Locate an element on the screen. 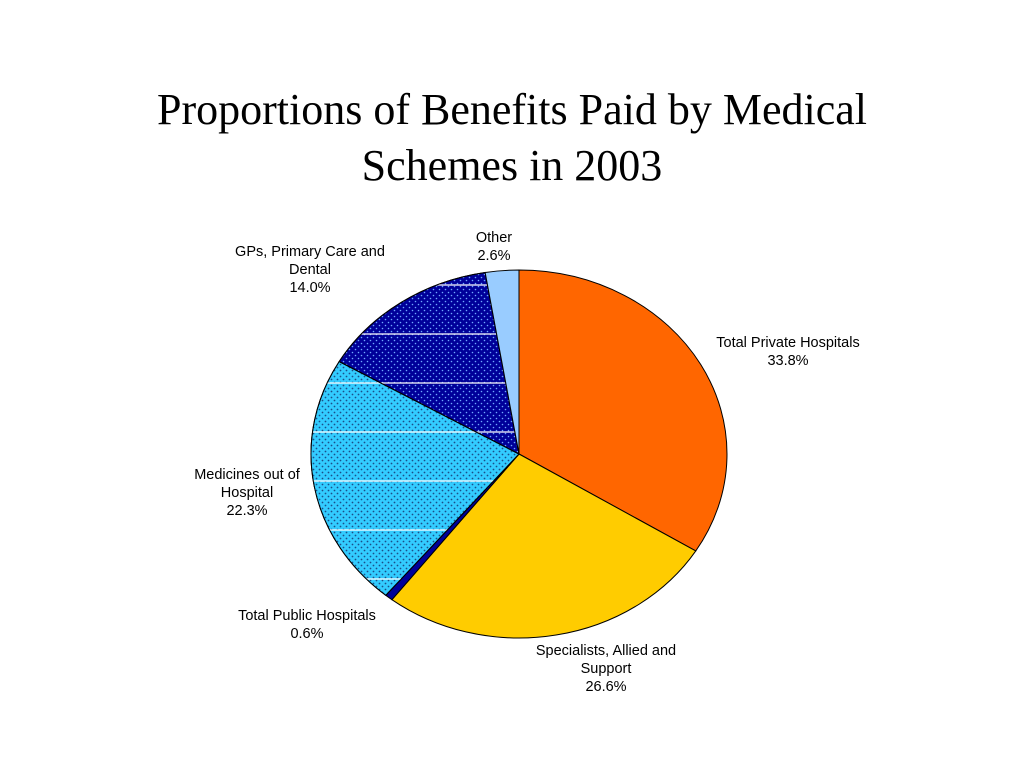 Image resolution: width=1024 pixels, height=768 pixels. label-percent: 26.6% is located at coordinates (606, 687).